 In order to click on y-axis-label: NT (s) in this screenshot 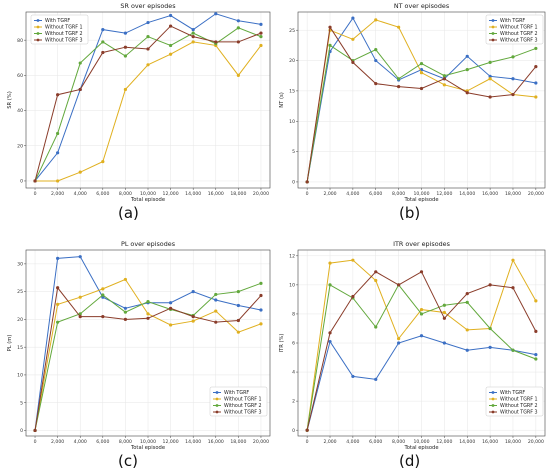, I will do `click(282, 99)`.